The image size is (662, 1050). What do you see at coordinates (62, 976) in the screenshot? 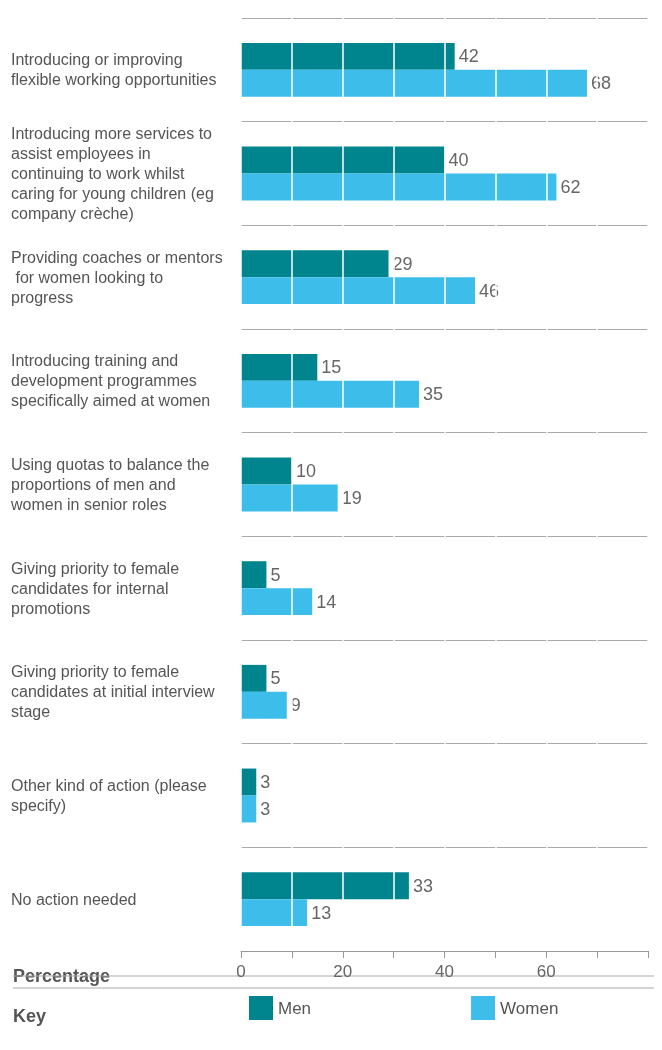
I see `x-axis-title: Percentage` at bounding box center [62, 976].